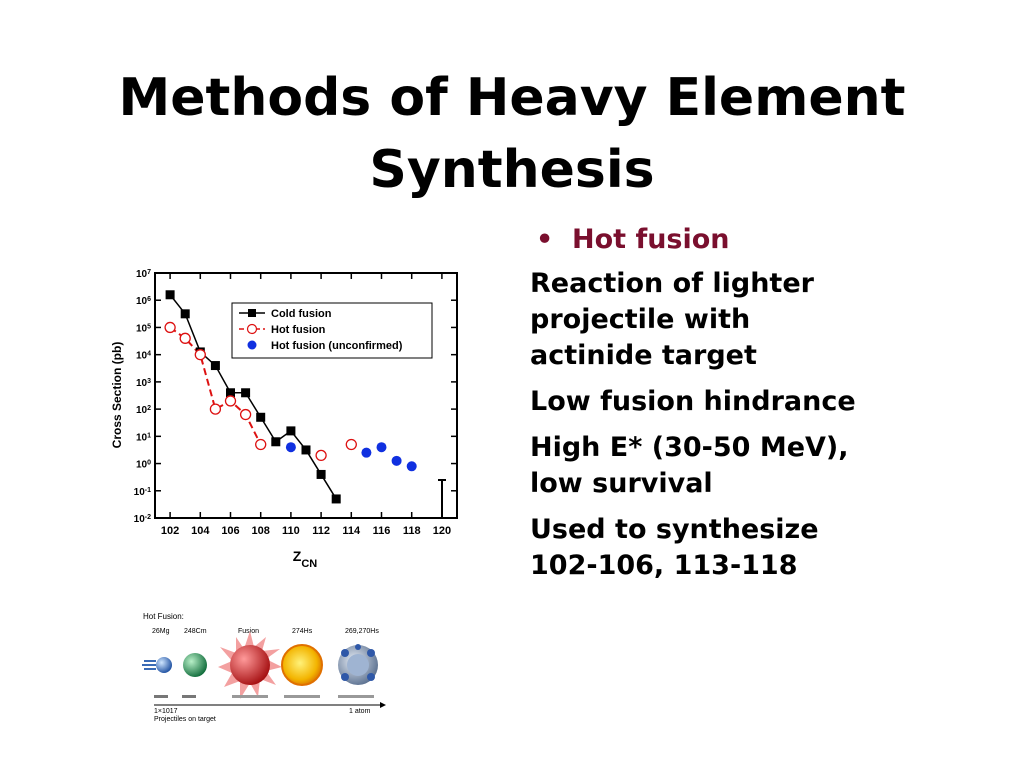  What do you see at coordinates (383, 705) in the screenshot?
I see `arrow-head-icon` at bounding box center [383, 705].